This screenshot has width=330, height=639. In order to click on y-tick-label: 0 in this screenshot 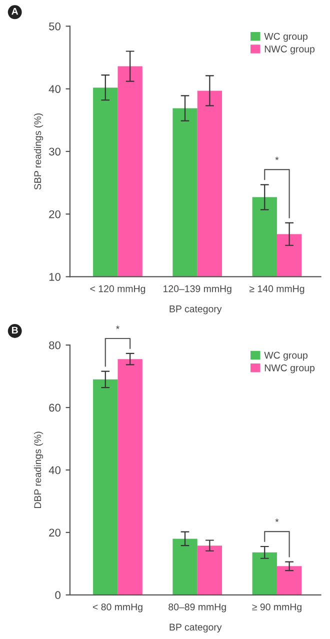, I will do `click(57, 595)`.